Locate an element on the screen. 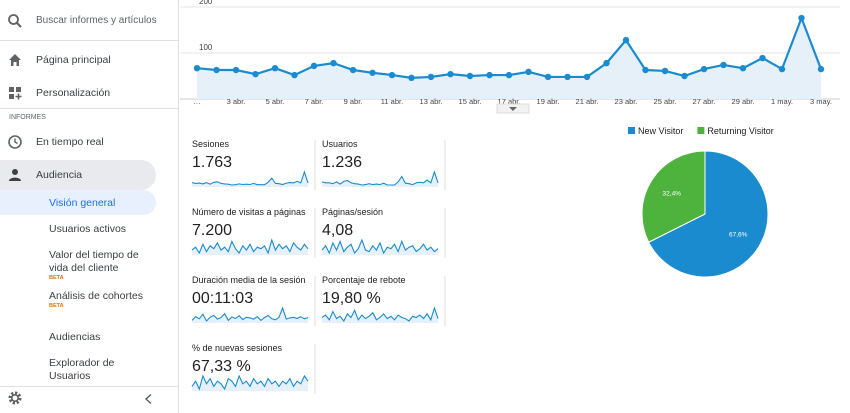  search-box: Buscar informes y artículos is located at coordinates (96, 20).